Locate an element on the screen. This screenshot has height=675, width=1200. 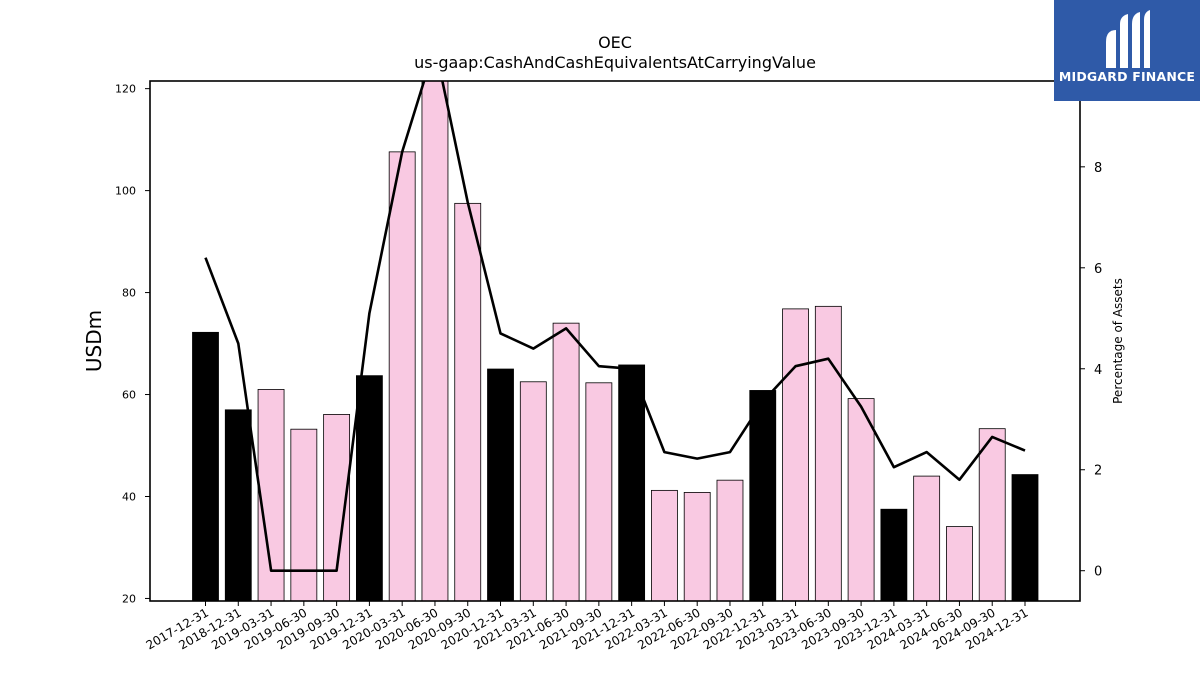
chart-title: OEC is located at coordinates (615, 42).